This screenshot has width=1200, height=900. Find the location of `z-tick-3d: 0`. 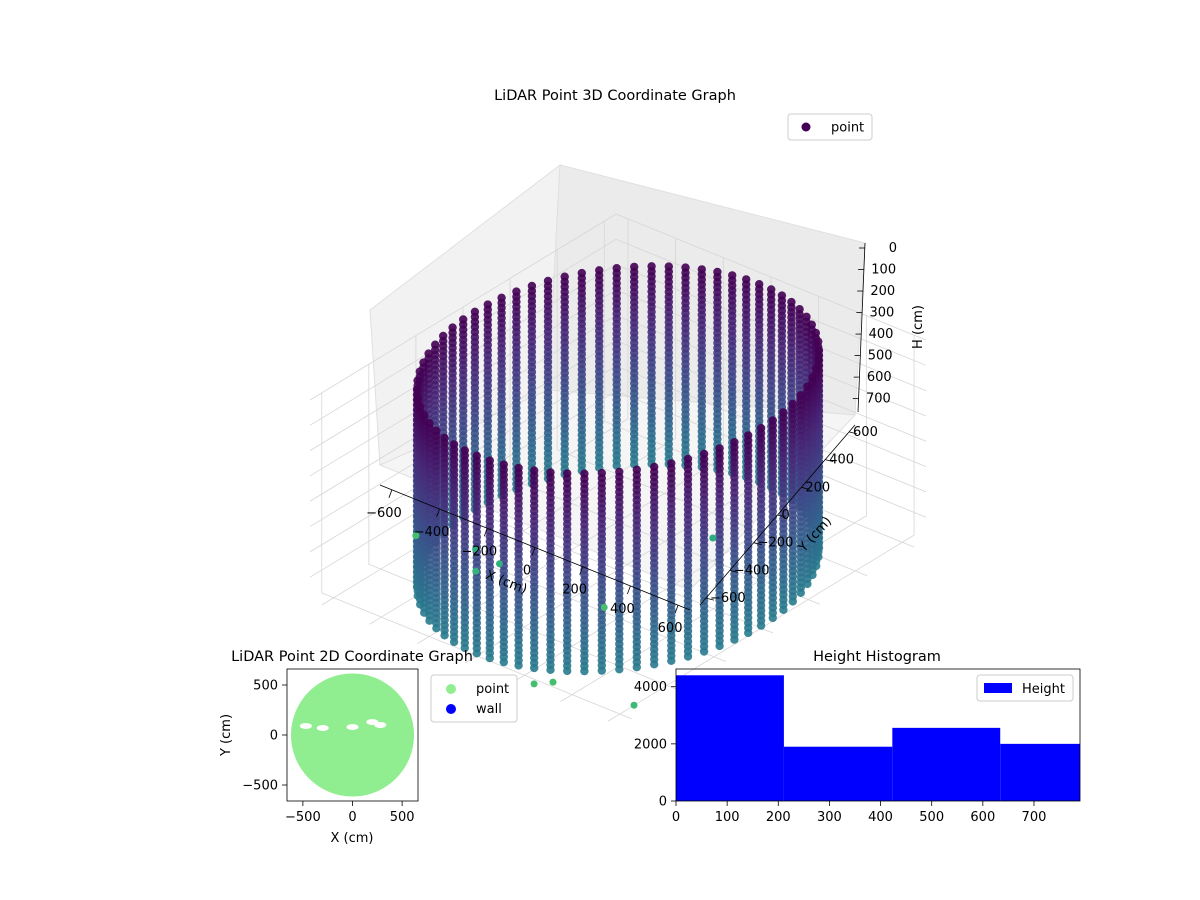

z-tick-3d: 0 is located at coordinates (893, 248).